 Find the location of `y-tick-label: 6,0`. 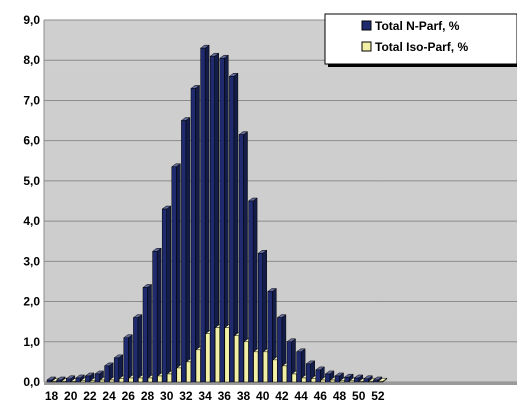

y-tick-label: 6,0 is located at coordinates (31, 141).